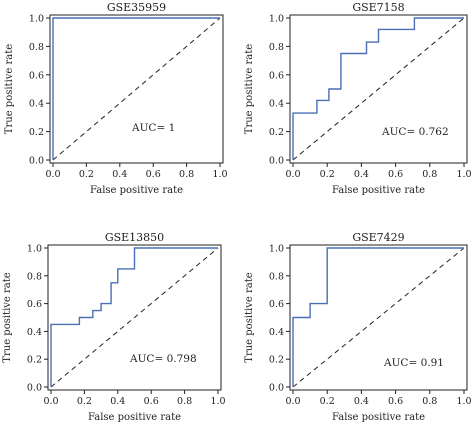 The height and width of the screenshot is (437, 474). I want to click on x-tick-label-2: 0.0, so click(292, 174).